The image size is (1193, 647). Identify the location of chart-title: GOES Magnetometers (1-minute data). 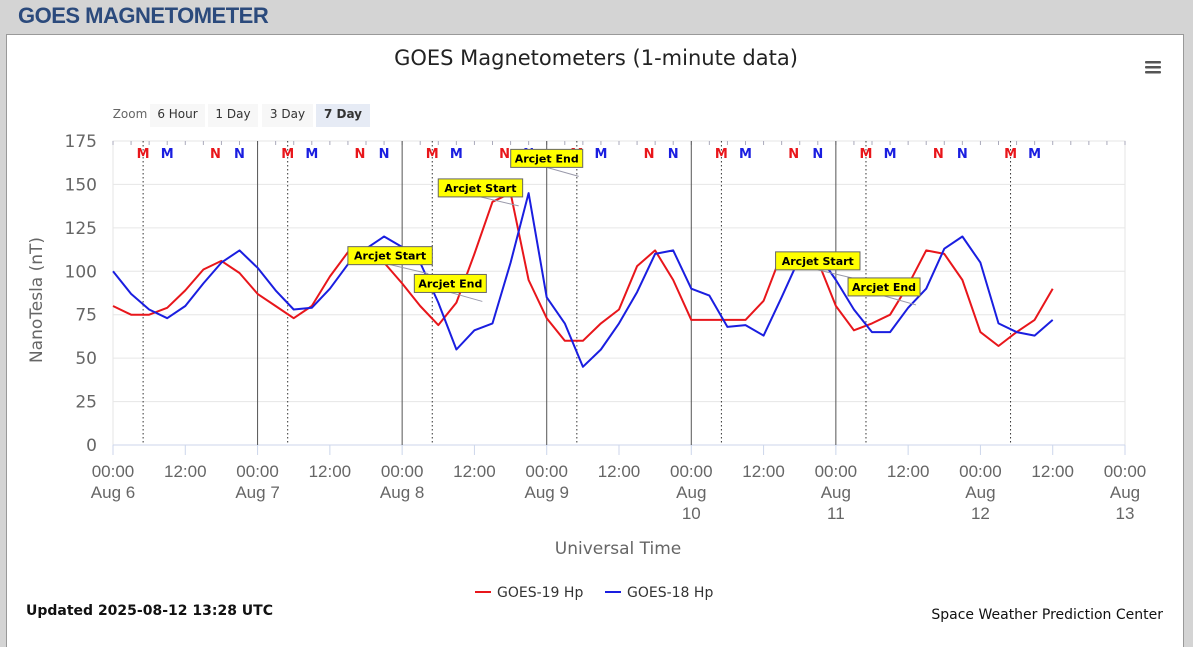
(596, 58).